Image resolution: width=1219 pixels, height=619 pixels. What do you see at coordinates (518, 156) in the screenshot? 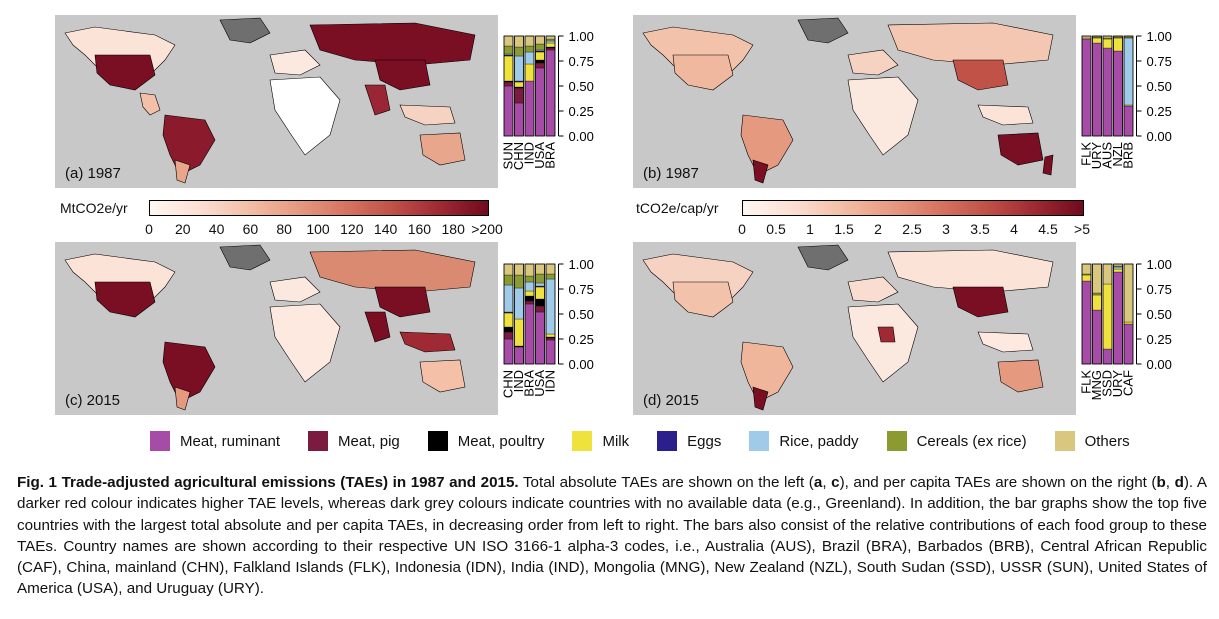
I see `category-label: CHN` at bounding box center [518, 156].